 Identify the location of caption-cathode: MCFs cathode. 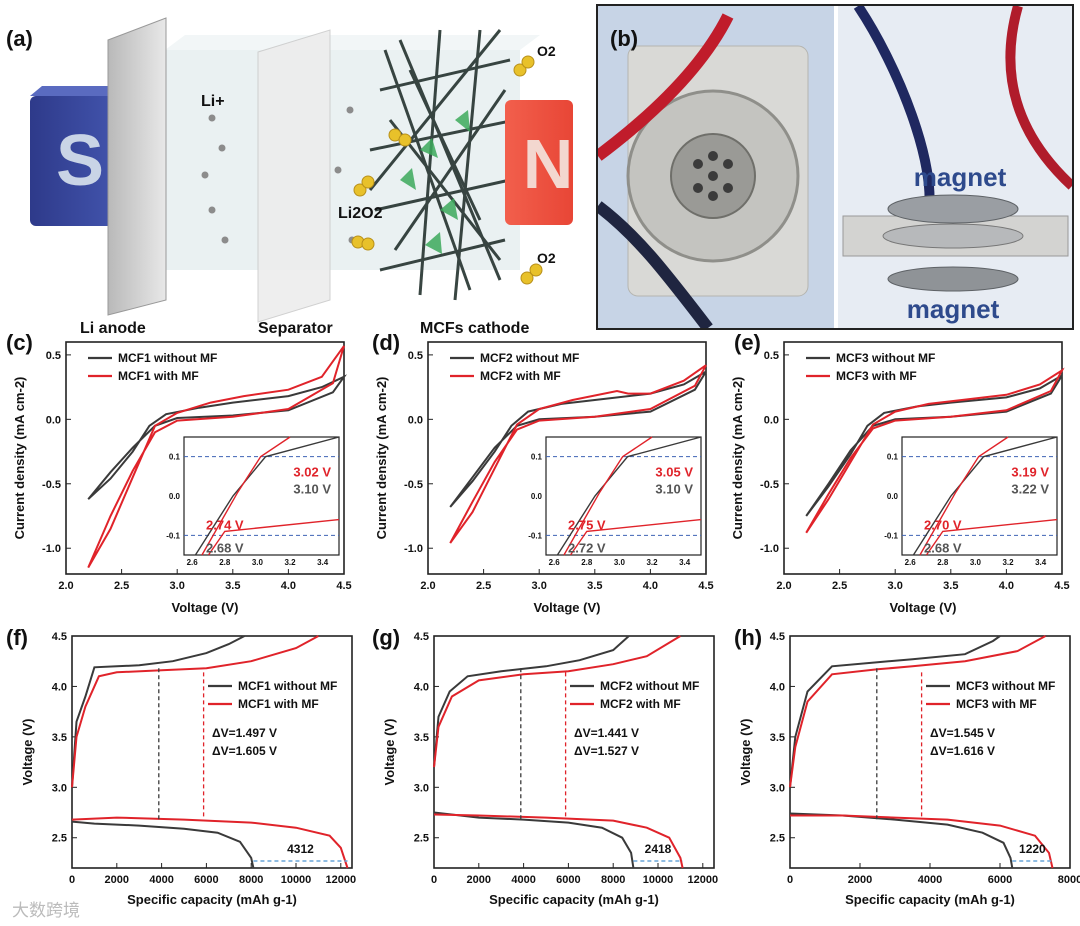
(474, 328).